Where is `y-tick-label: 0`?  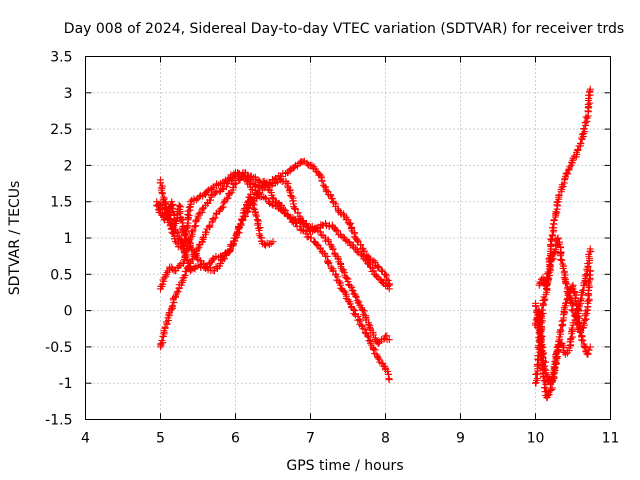 y-tick-label: 0 is located at coordinates (68, 312).